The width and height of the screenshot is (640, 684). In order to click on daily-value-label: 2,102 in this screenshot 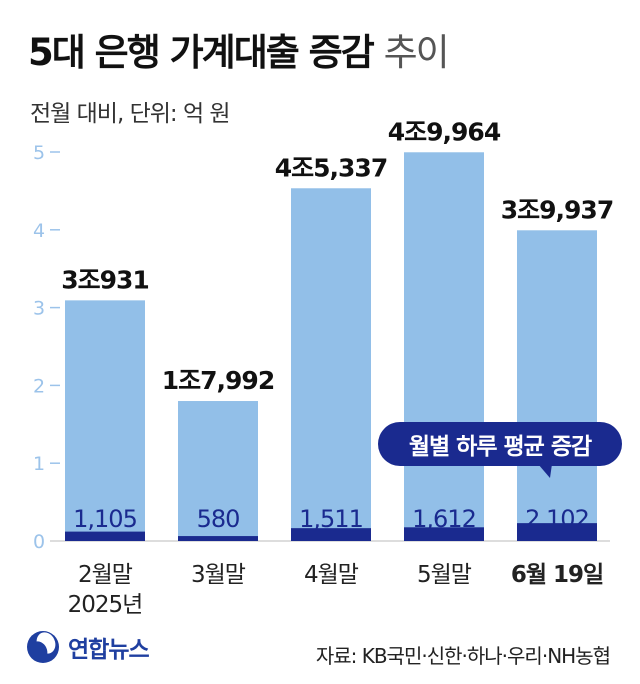, I will do `click(557, 519)`.